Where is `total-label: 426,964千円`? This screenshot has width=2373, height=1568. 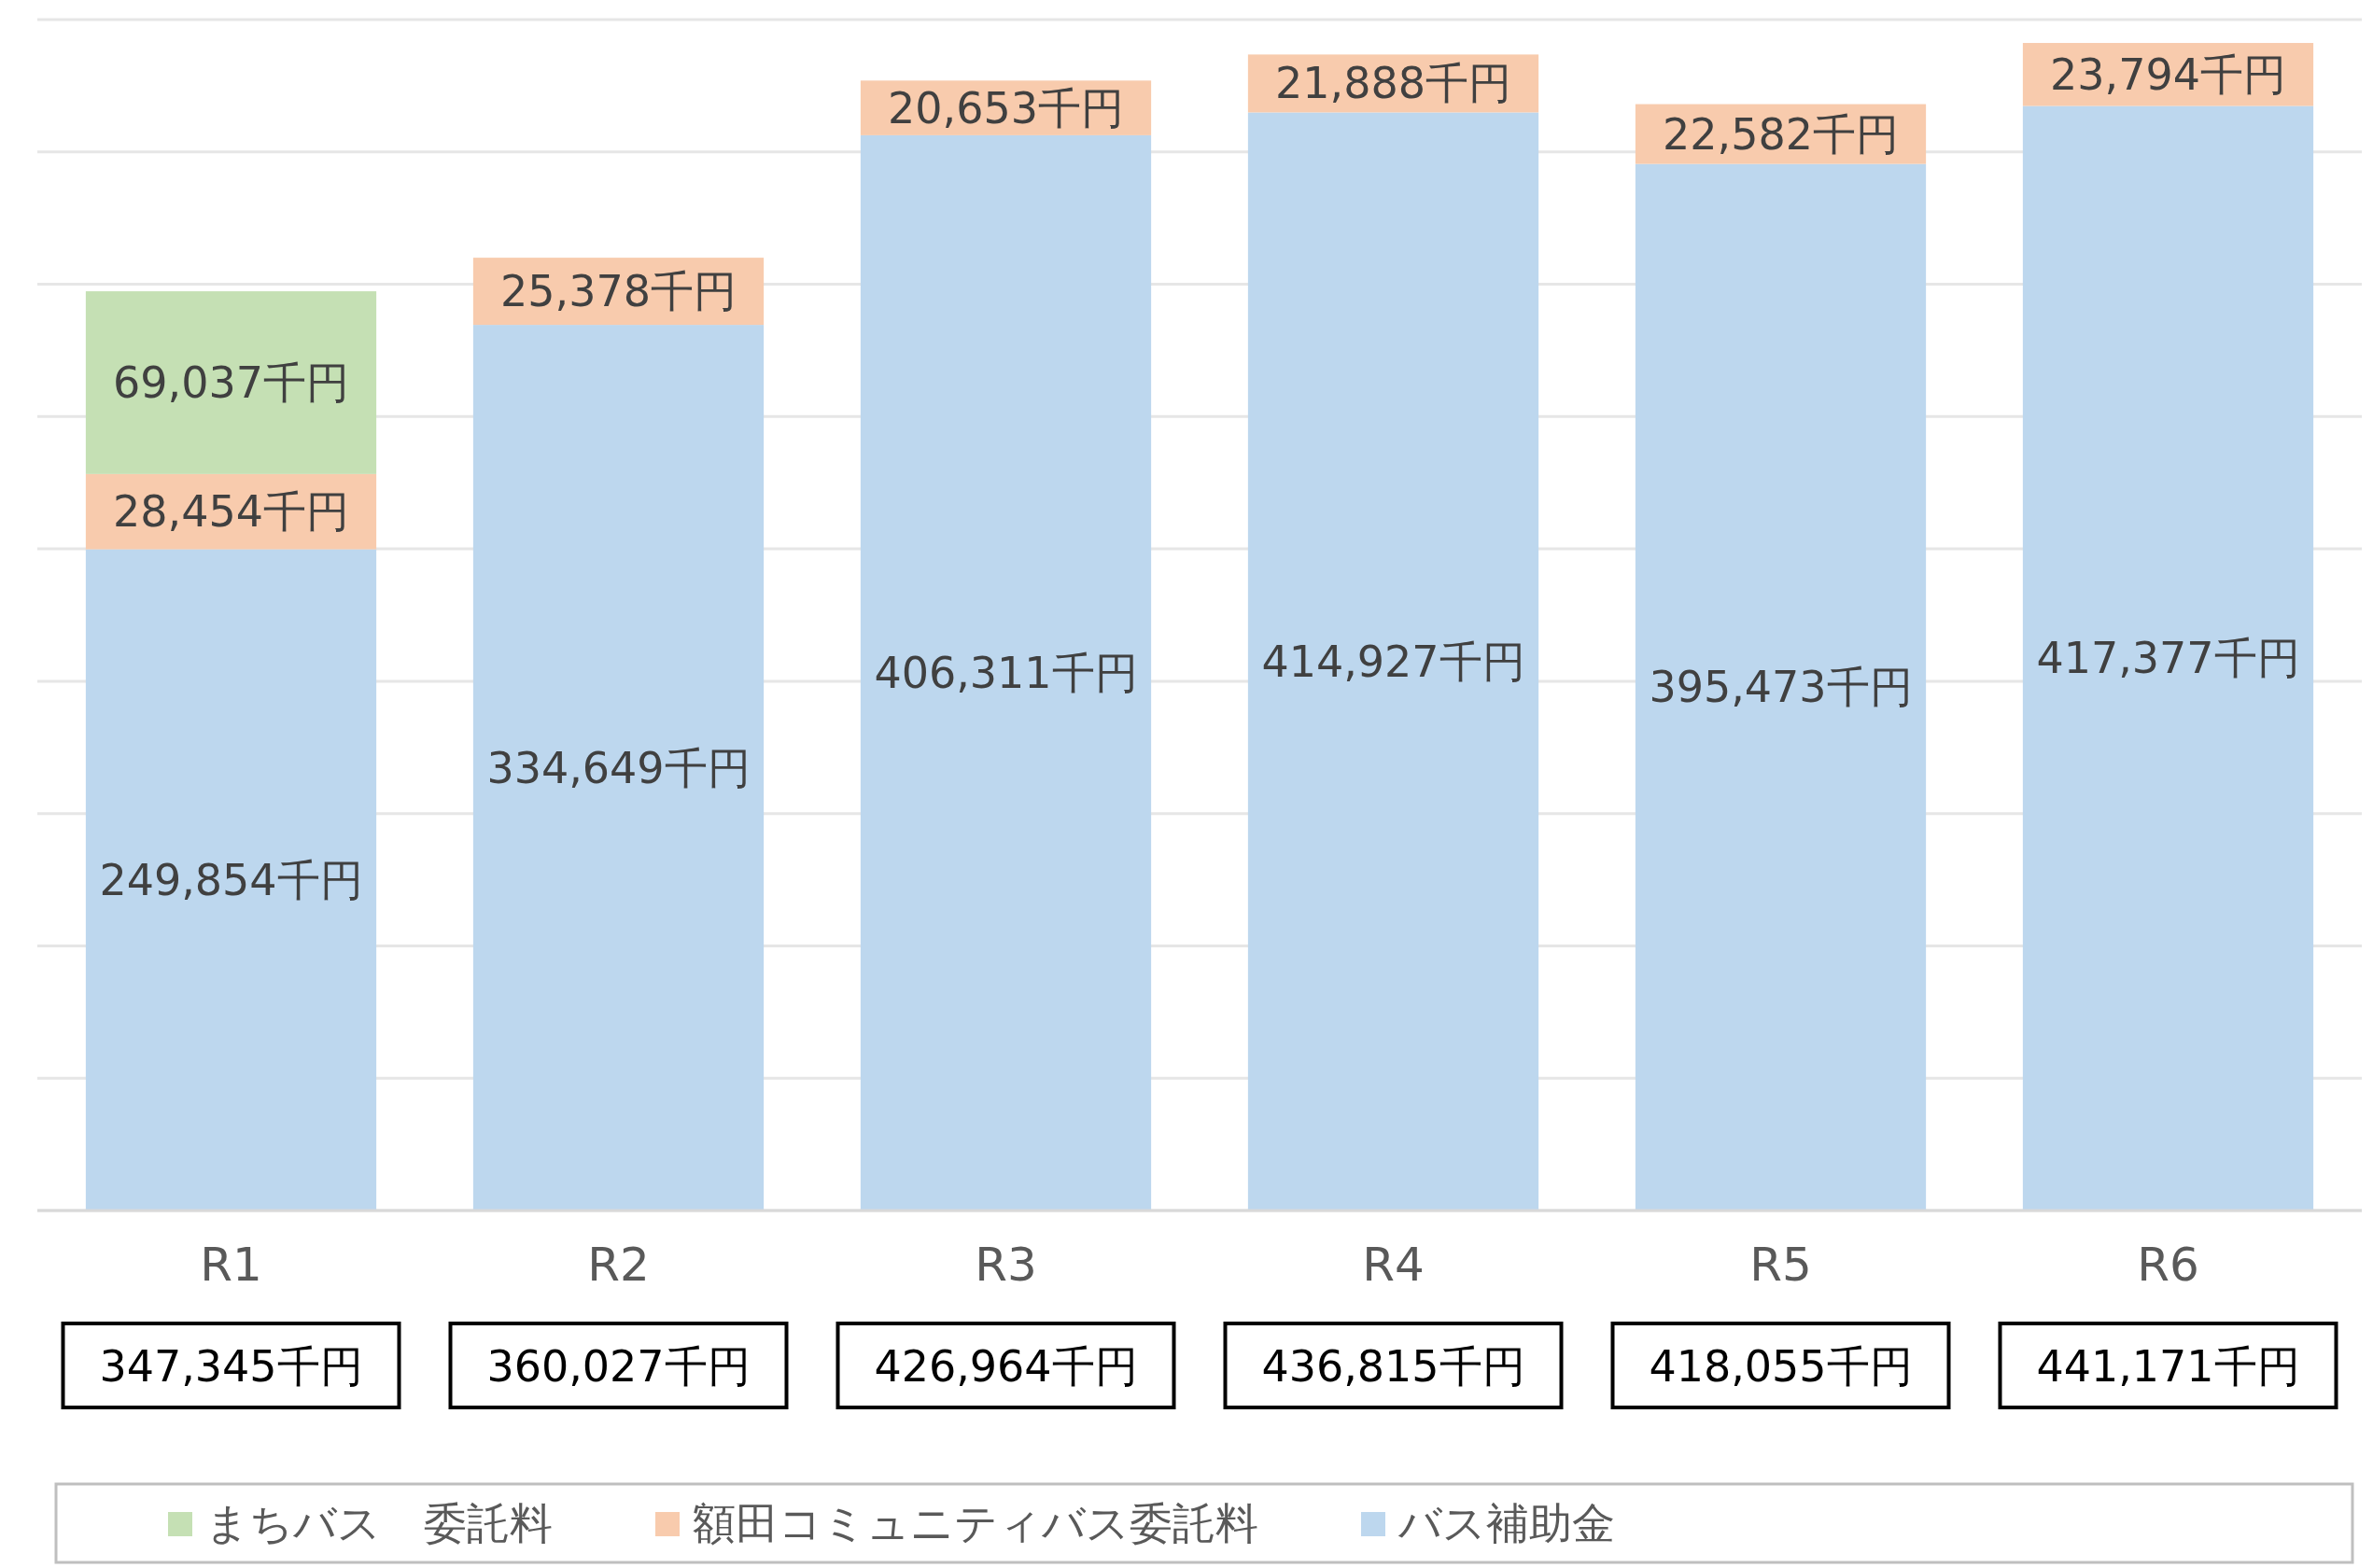 total-label: 426,964千円 is located at coordinates (1006, 1366).